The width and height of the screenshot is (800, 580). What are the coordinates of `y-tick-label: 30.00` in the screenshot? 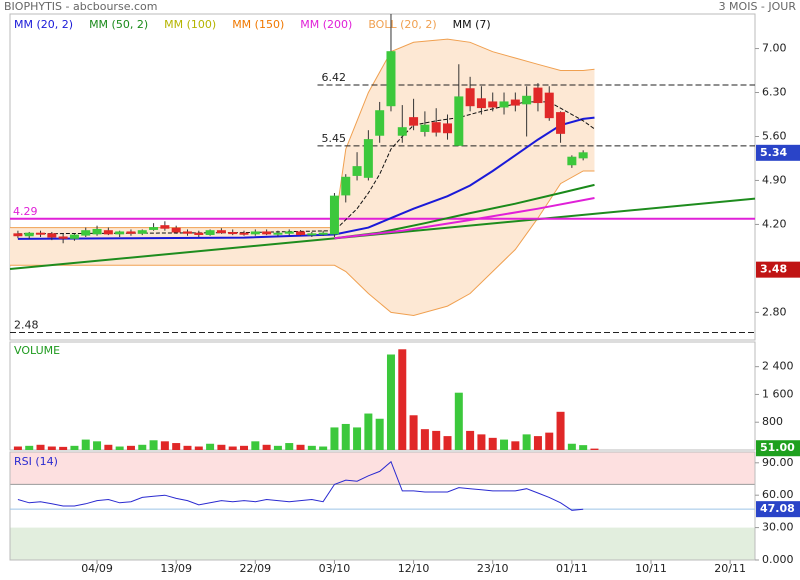 It's located at (778, 527).